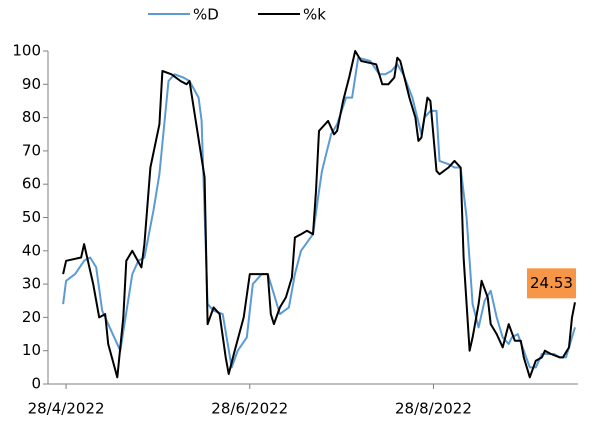 Image resolution: width=592 pixels, height=426 pixels. I want to click on x-tick-label: 28/8/2022, so click(433, 409).